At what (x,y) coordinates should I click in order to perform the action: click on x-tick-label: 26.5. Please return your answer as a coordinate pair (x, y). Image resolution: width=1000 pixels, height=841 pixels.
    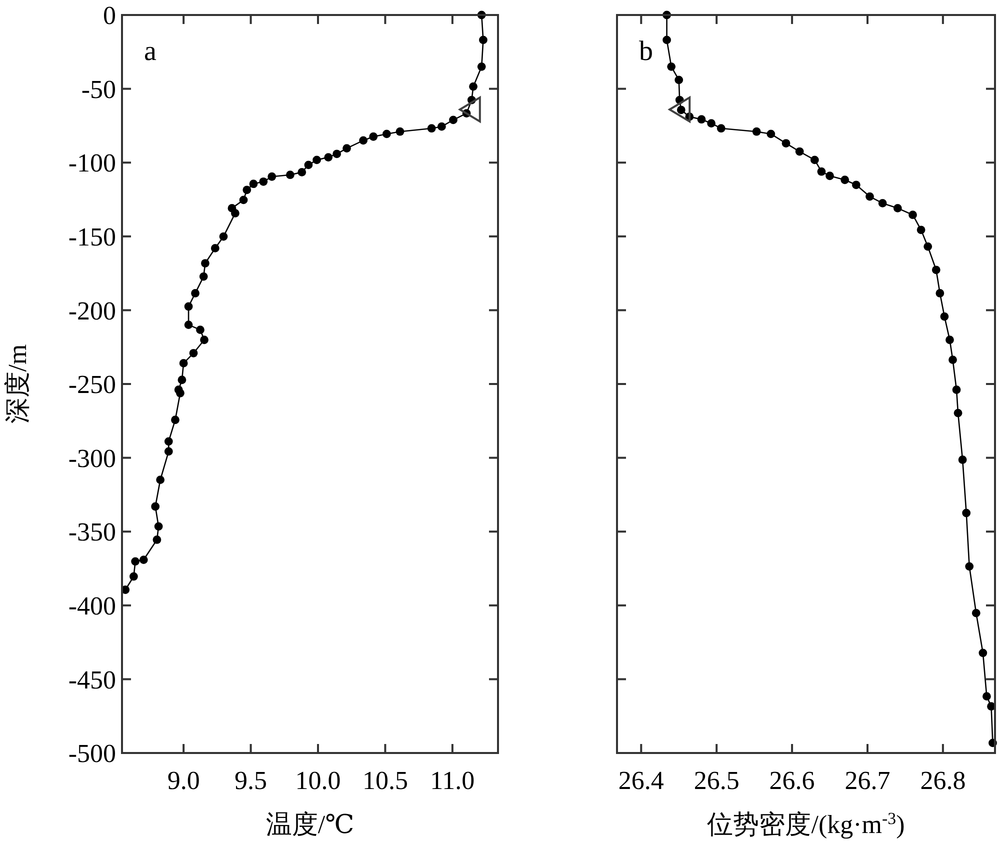
    Looking at the image, I should click on (717, 780).